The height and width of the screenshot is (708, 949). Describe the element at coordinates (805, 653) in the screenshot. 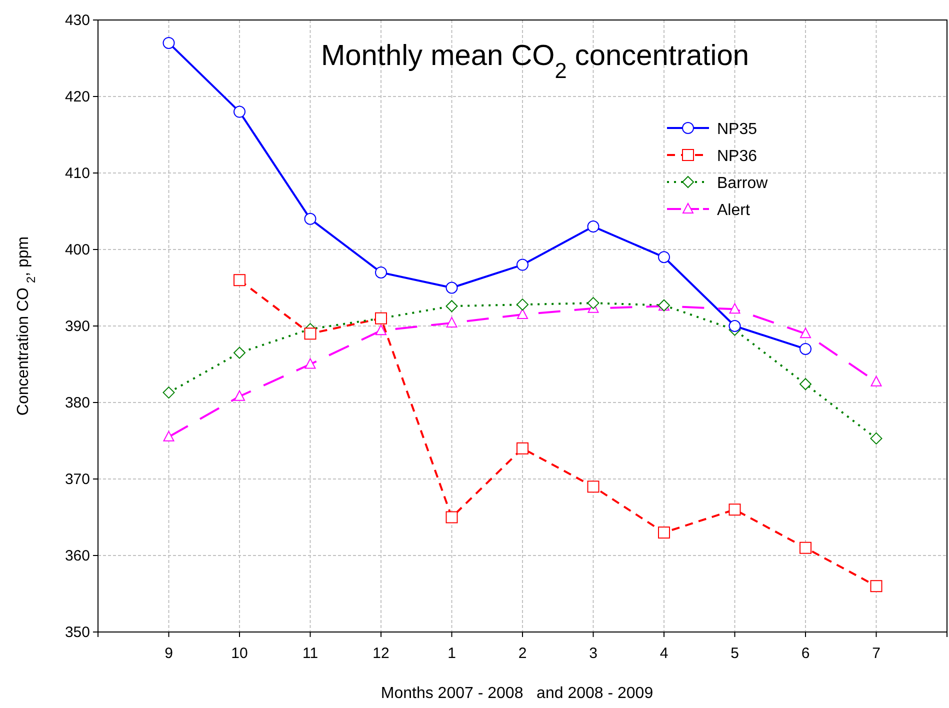

I see `x-tick-label: 6` at that location.